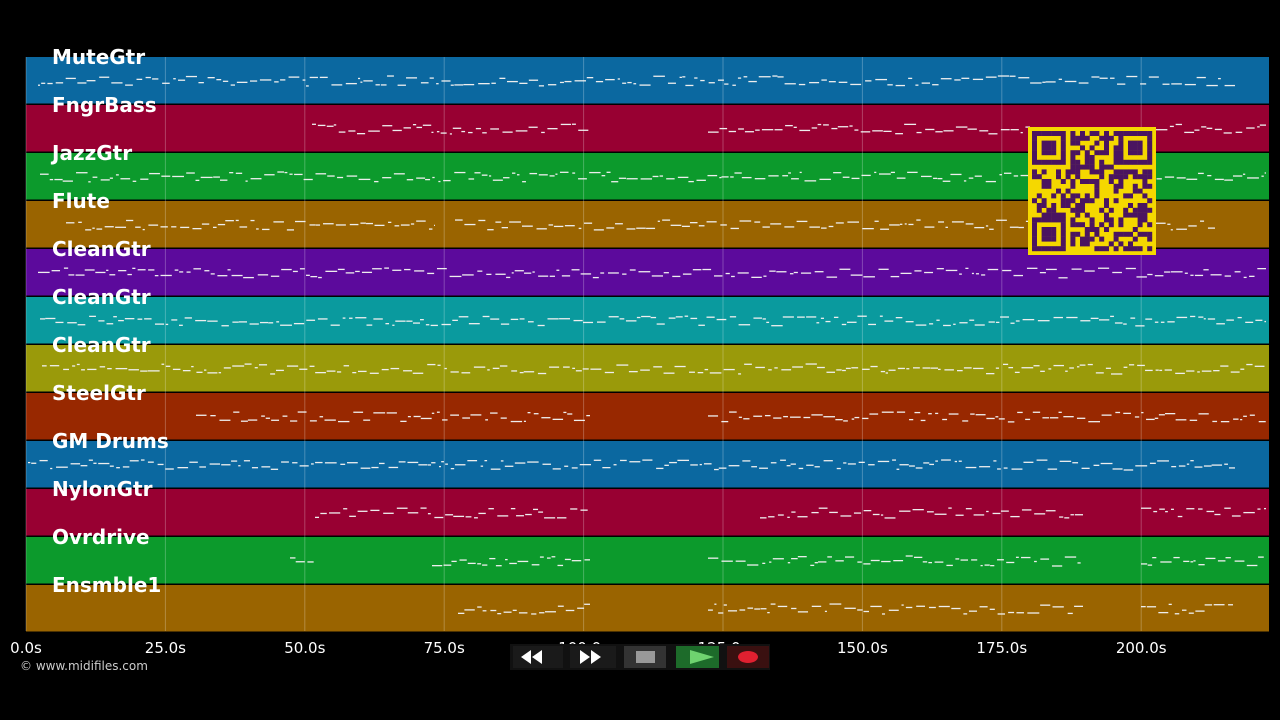 The height and width of the screenshot is (720, 1280). I want to click on time-tick-label: 150.0s, so click(862, 648).